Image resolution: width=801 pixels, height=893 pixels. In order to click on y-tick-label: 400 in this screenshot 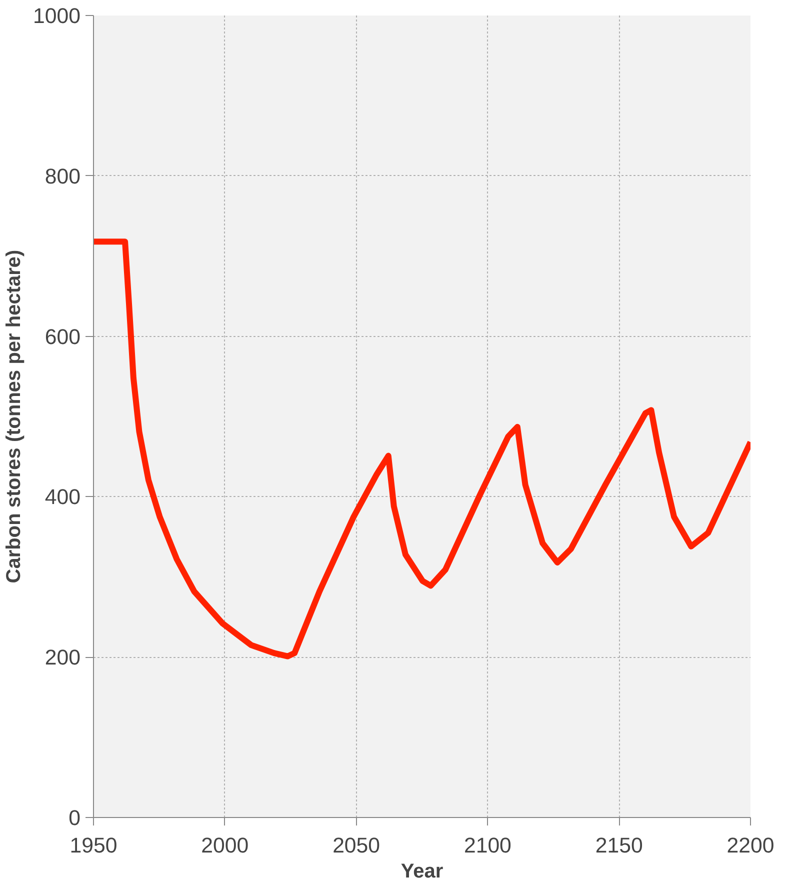, I will do `click(62, 497)`.